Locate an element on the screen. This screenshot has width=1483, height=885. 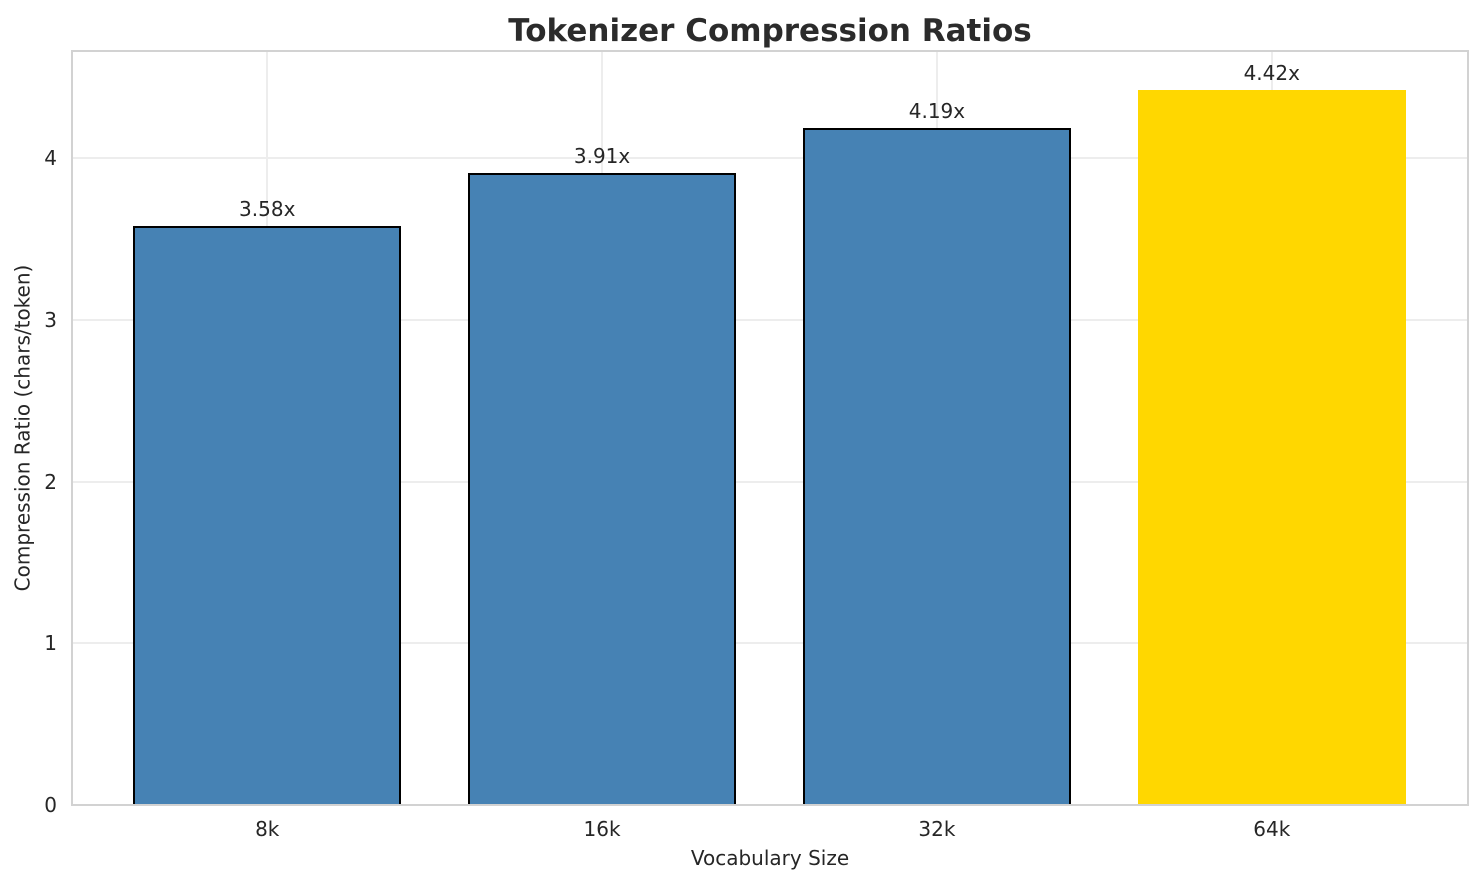
value-label-8k: 3.58x is located at coordinates (267, 209).